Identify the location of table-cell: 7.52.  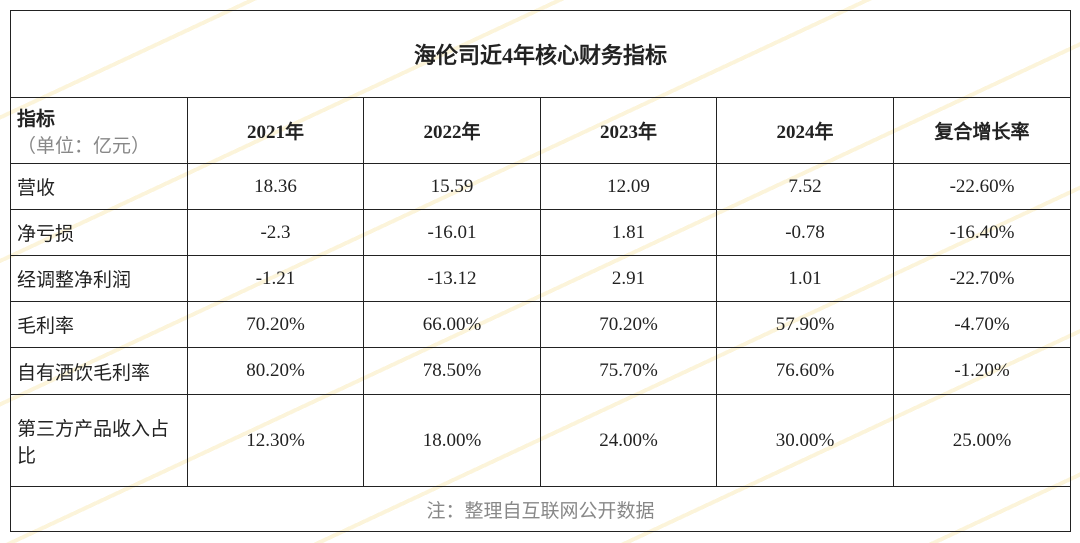
(805, 186).